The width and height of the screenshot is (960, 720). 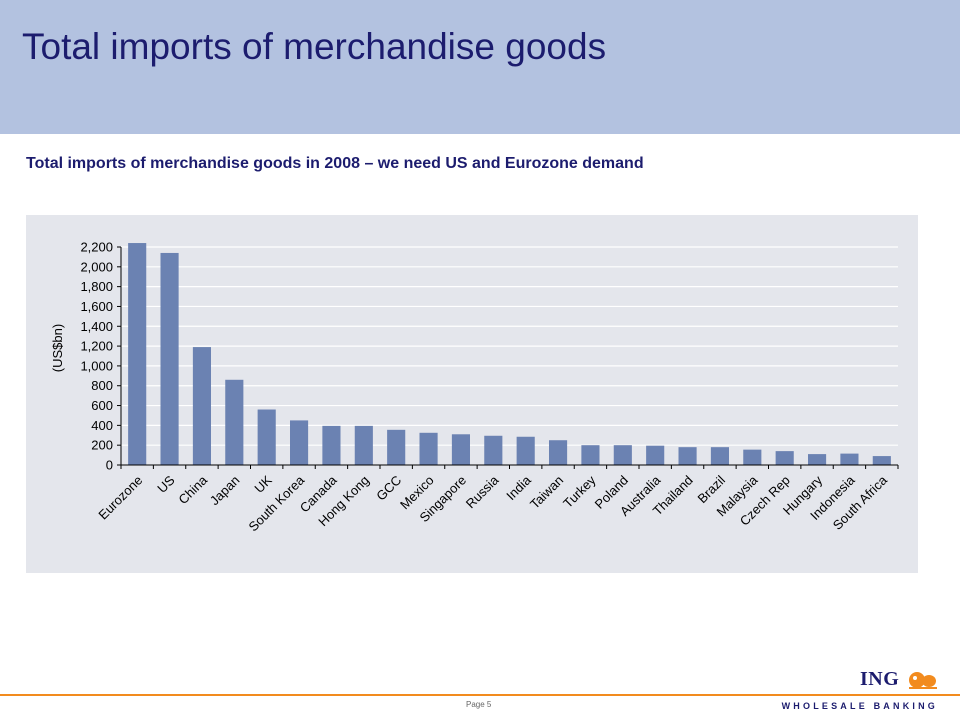 What do you see at coordinates (96, 365) in the screenshot?
I see `y-tick-label: 1,000` at bounding box center [96, 365].